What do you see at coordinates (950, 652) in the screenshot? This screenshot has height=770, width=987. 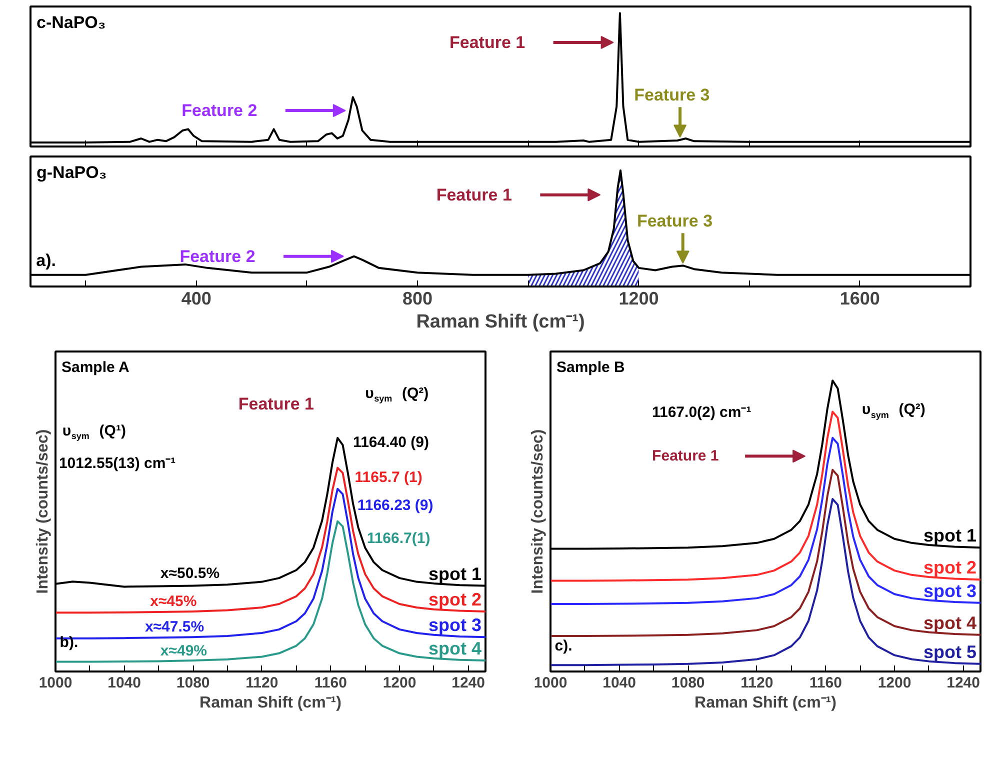 I see `series-label: spot 5` at bounding box center [950, 652].